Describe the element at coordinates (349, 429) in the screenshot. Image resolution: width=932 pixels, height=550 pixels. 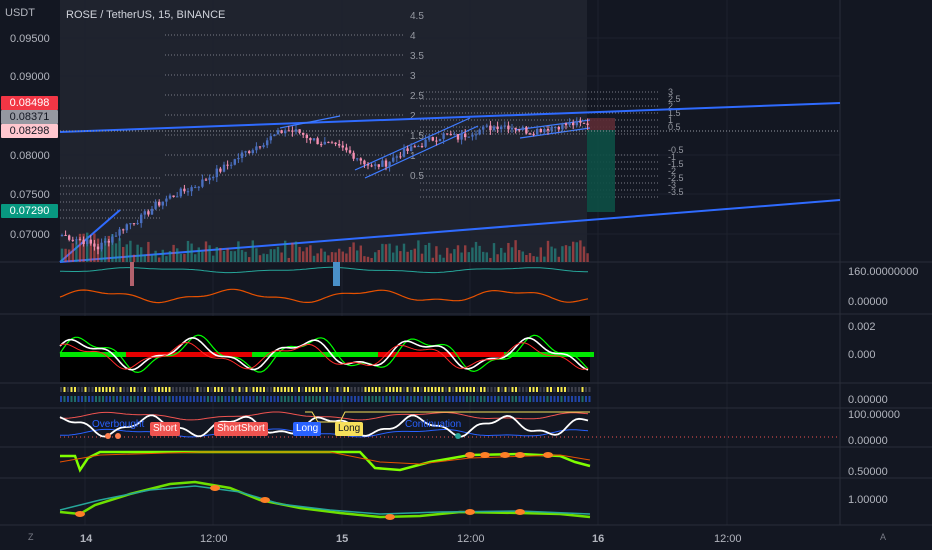
I see `signal-tag-long-2: Long` at that location.